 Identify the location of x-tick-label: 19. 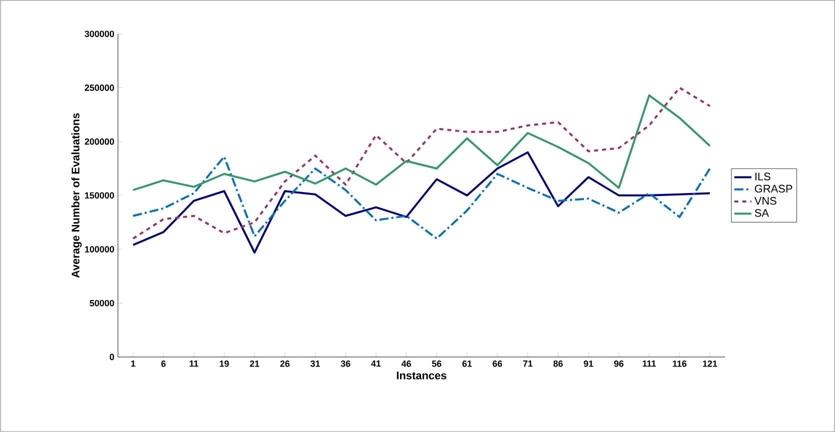
(224, 363).